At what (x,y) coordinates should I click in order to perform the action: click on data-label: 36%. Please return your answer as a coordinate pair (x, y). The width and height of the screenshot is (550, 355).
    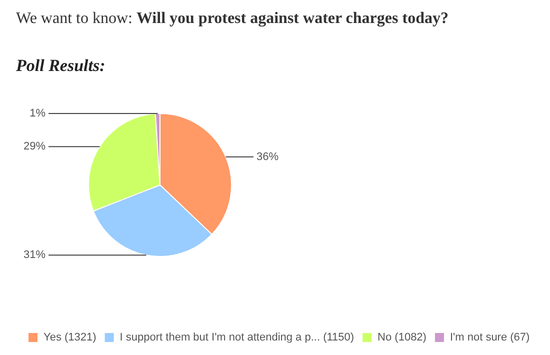
    Looking at the image, I should click on (267, 156).